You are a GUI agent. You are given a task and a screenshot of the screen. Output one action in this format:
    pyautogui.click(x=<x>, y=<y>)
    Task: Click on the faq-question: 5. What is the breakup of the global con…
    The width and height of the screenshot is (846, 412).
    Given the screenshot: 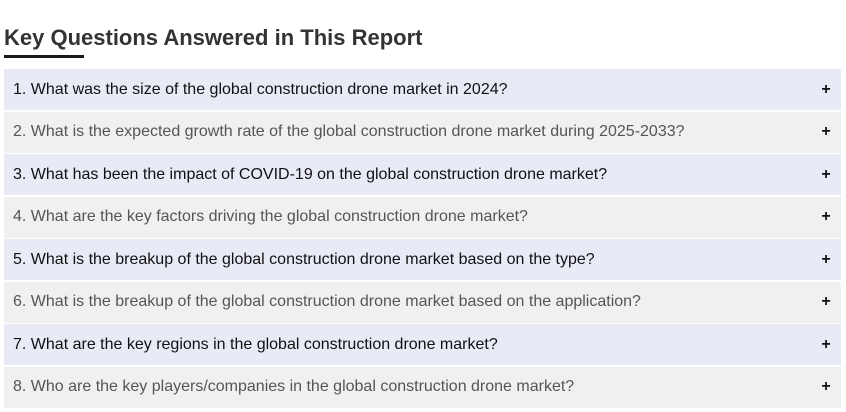 What is the action you would take?
    pyautogui.click(x=304, y=260)
    